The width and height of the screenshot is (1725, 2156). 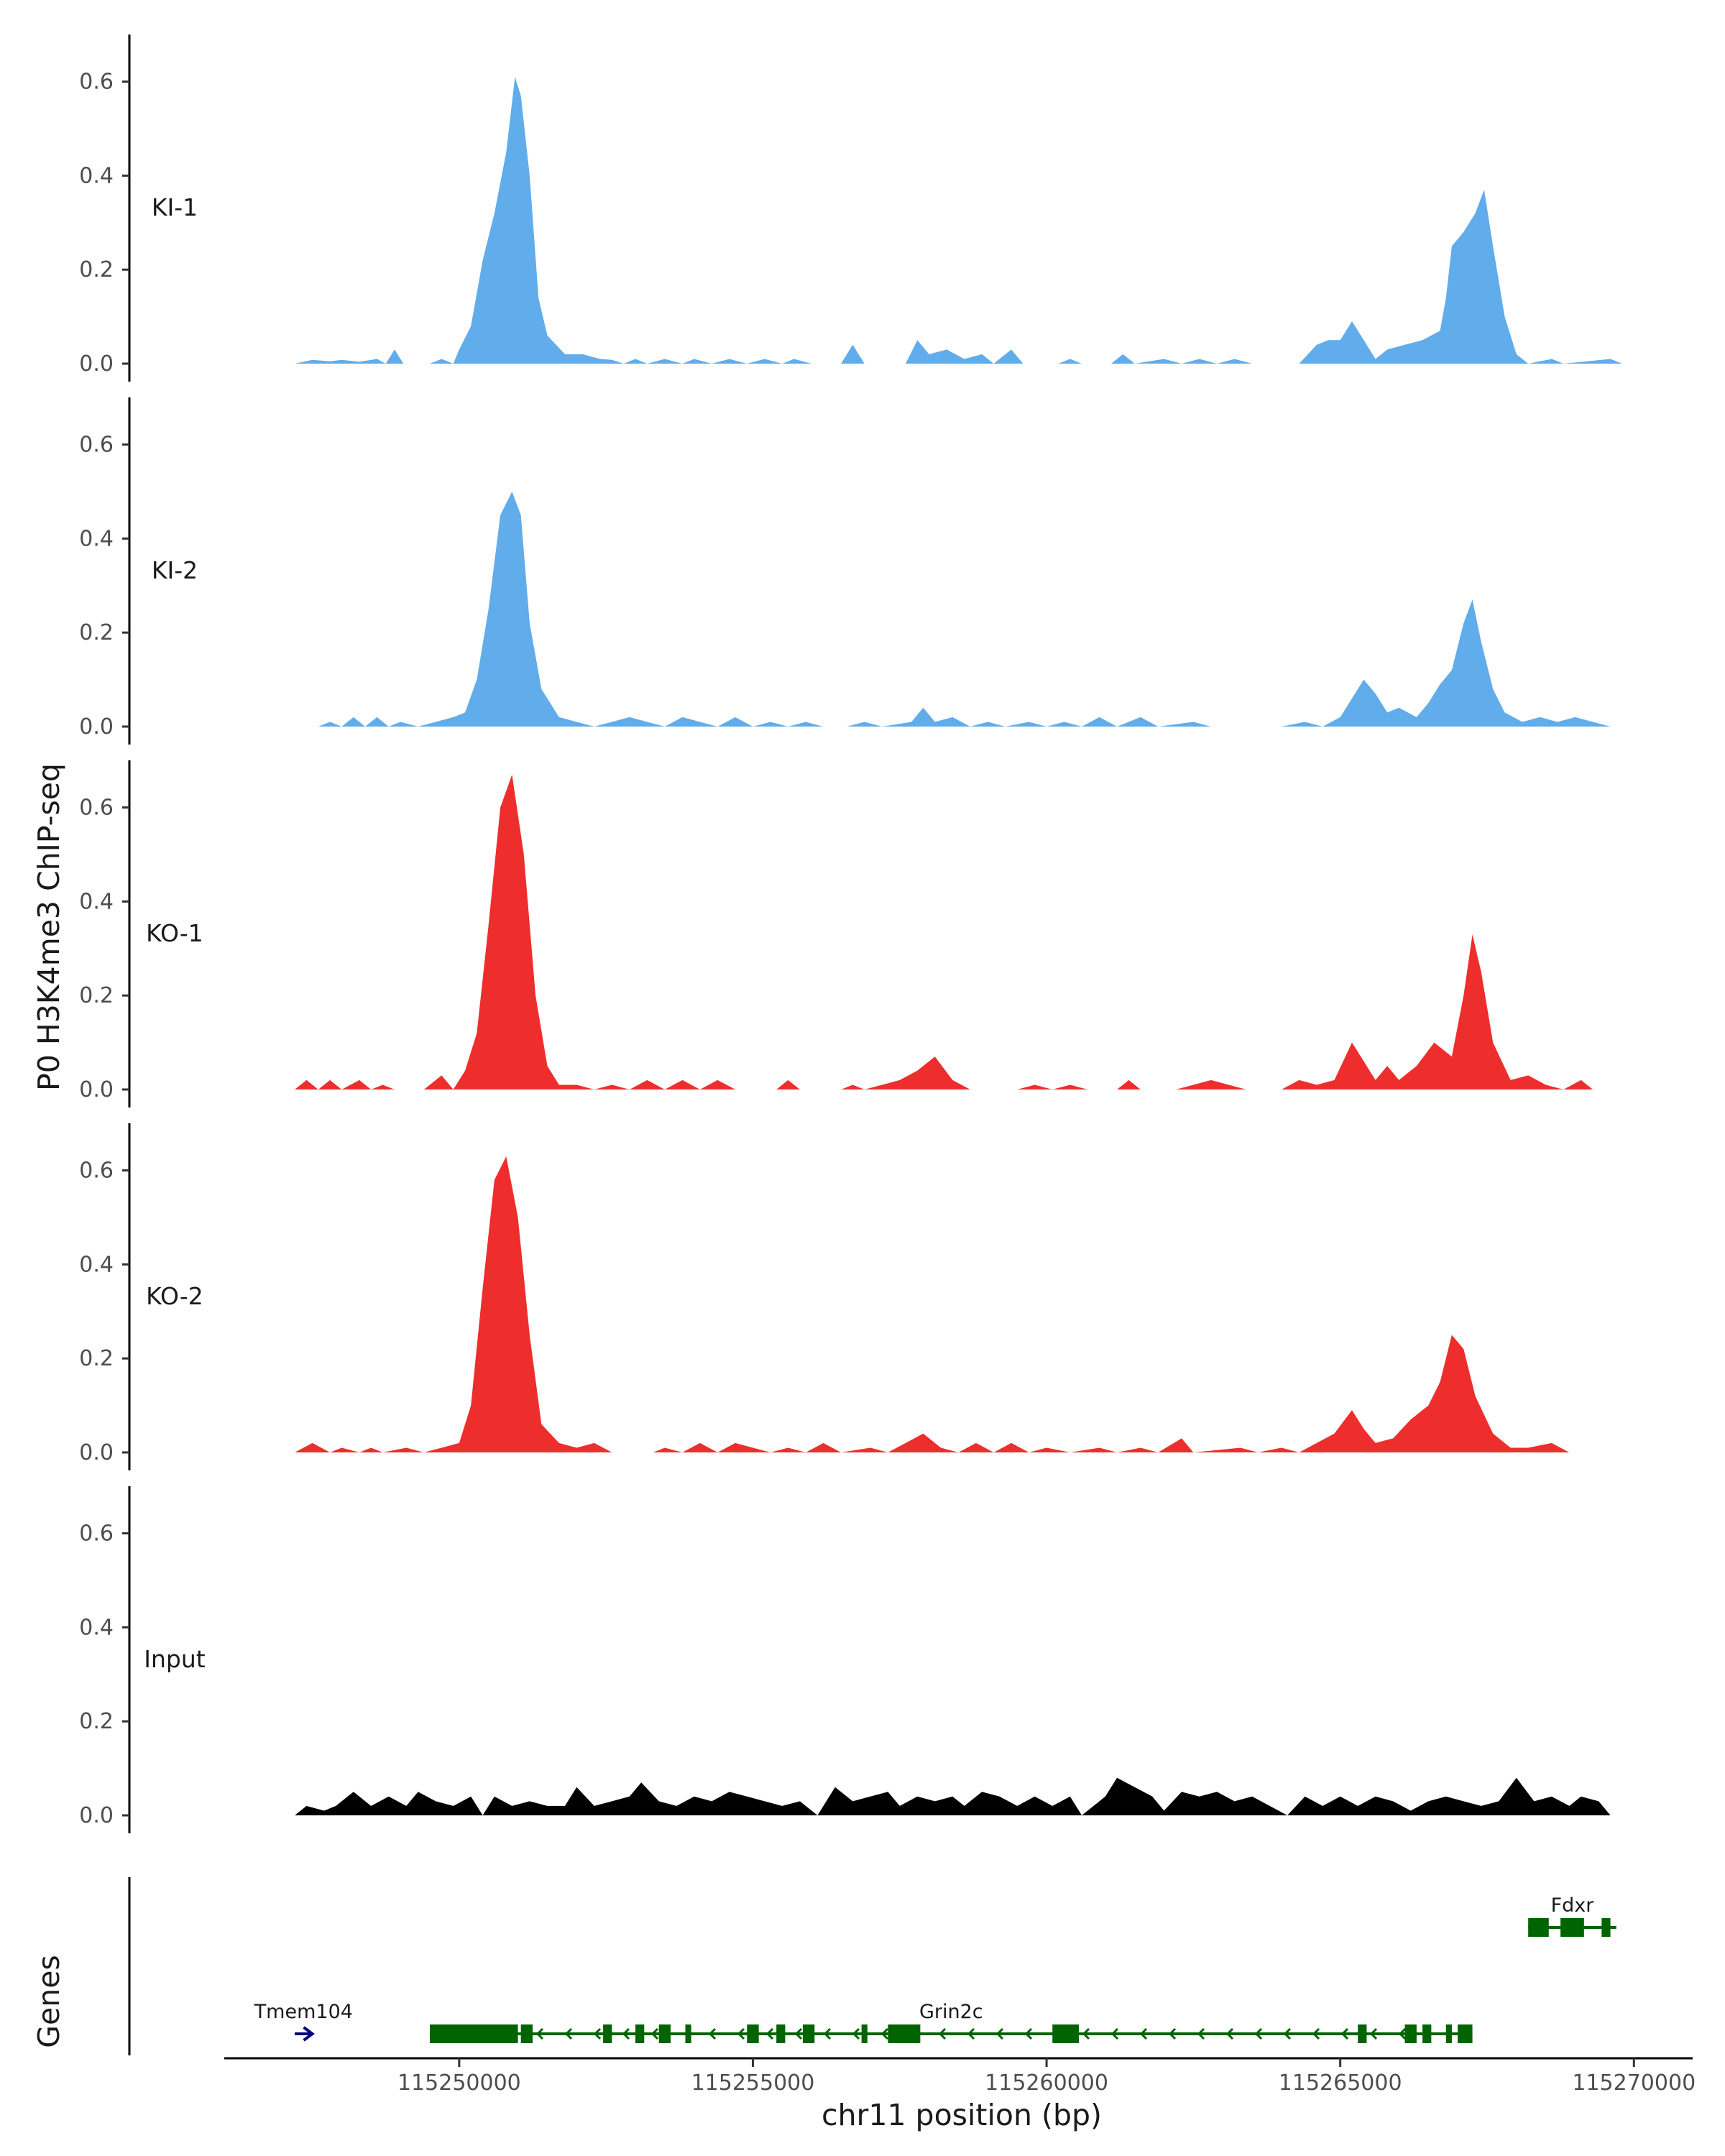 I want to click on track-ki-2: 0.0 0.2 0.4 0.6 KI-2, so click(x=845, y=571).